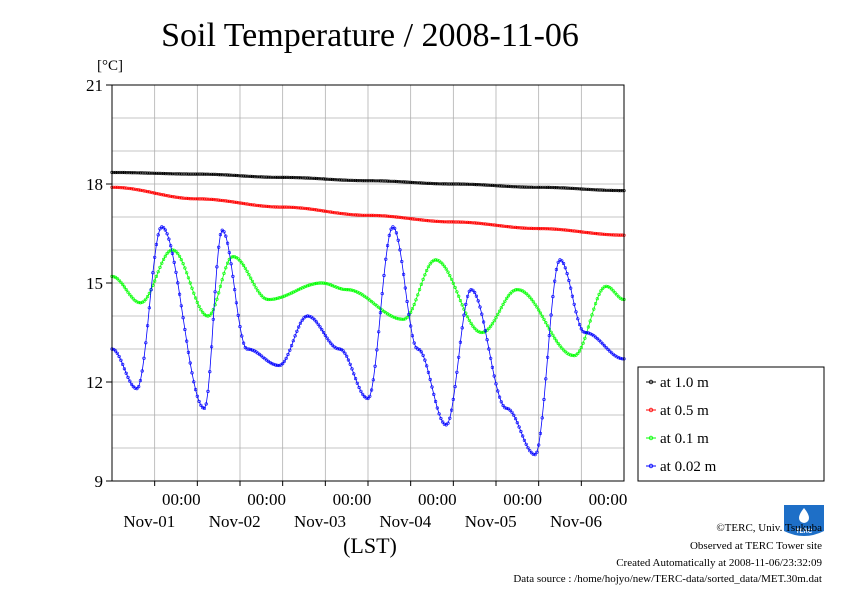  What do you see at coordinates (235, 521) in the screenshot?
I see `x-tick-day-label: Nov-02` at bounding box center [235, 521].